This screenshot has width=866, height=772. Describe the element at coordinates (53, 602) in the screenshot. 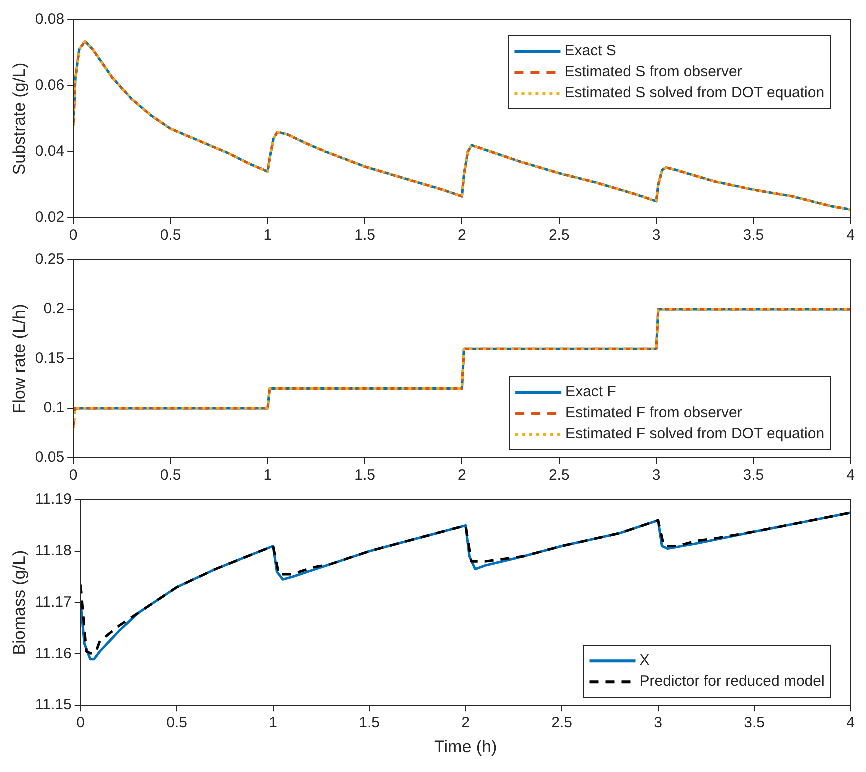

I see `y-tick-label: 11.17` at that location.